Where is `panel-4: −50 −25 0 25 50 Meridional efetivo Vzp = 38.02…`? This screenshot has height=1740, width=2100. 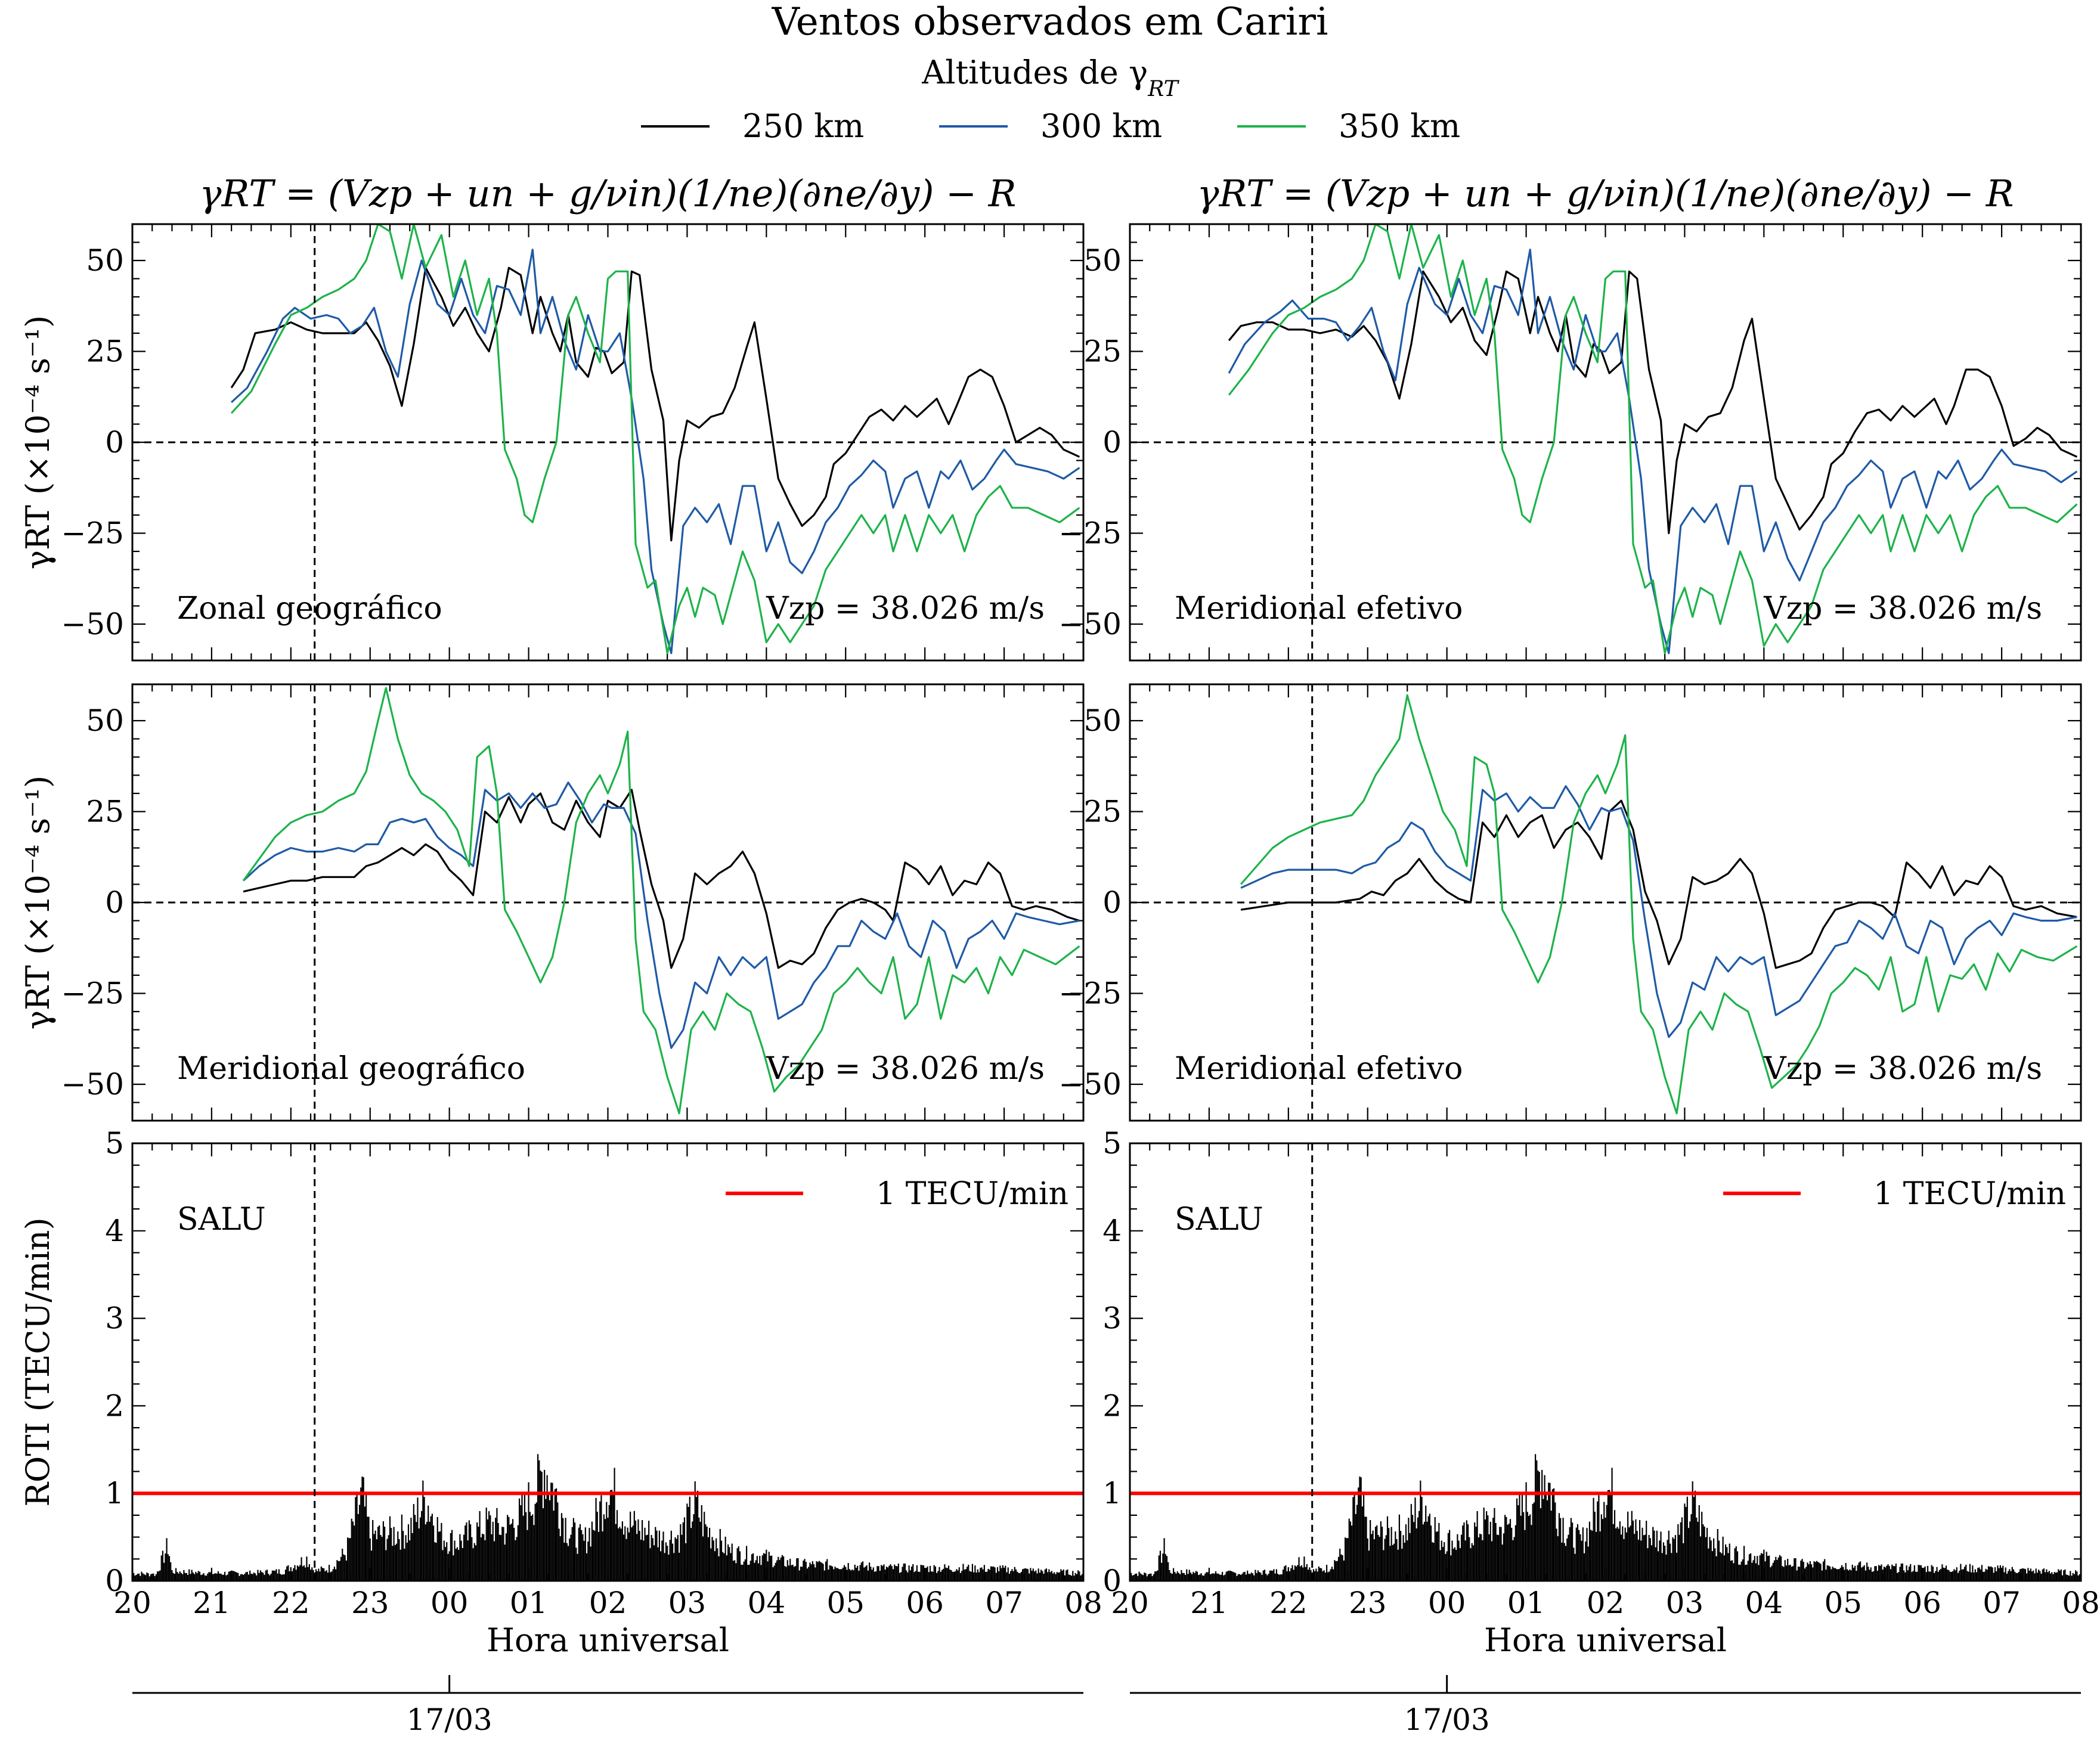 panel-4: −50 −25 0 25 50 Meridional efetivo Vzp = 38.02… is located at coordinates (1570, 902).